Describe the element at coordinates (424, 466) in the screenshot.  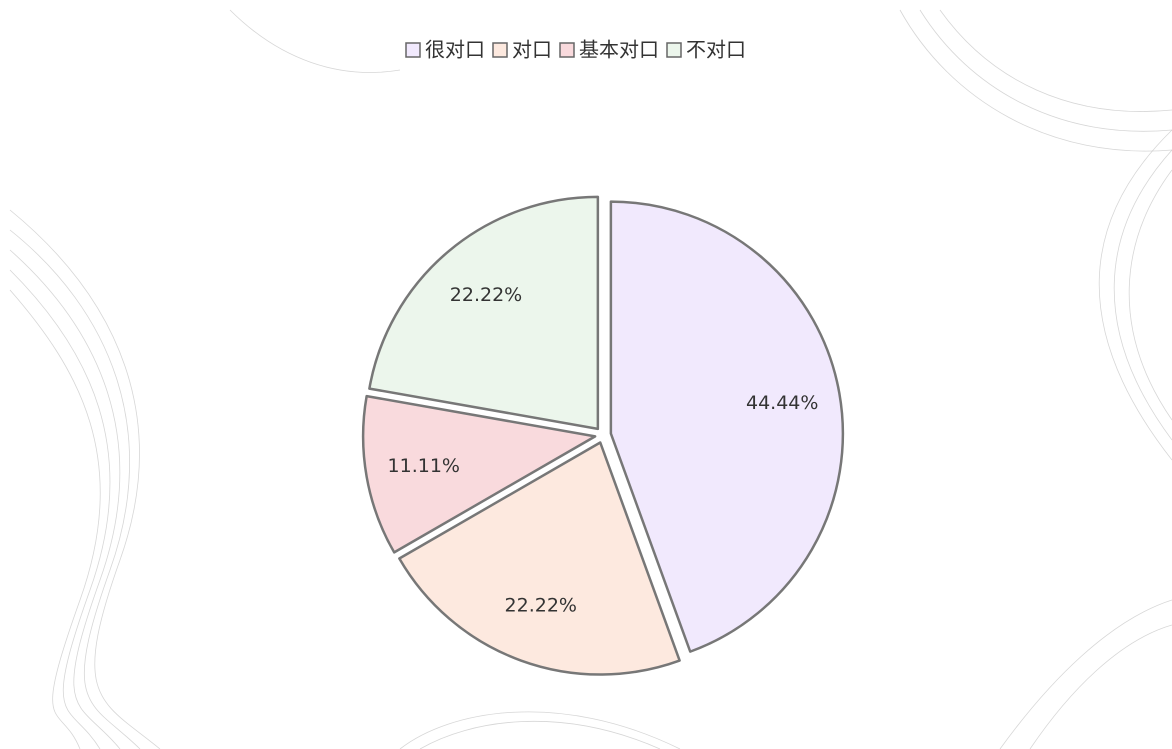
I see `slice-label: 11.11%` at that location.